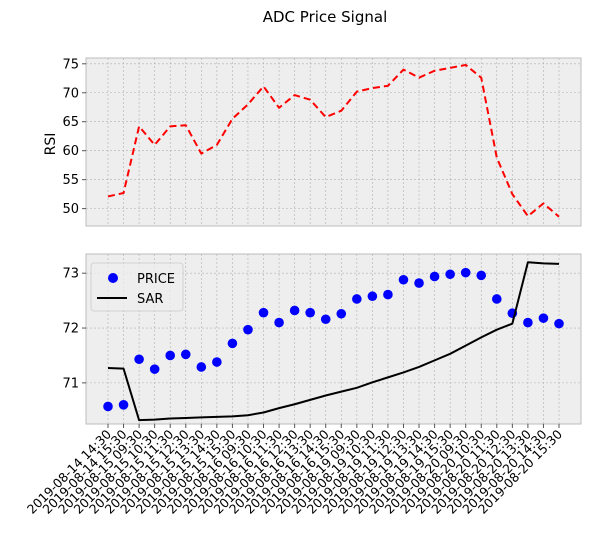  What do you see at coordinates (70, 151) in the screenshot?
I see `y-tick-label: 60` at bounding box center [70, 151].